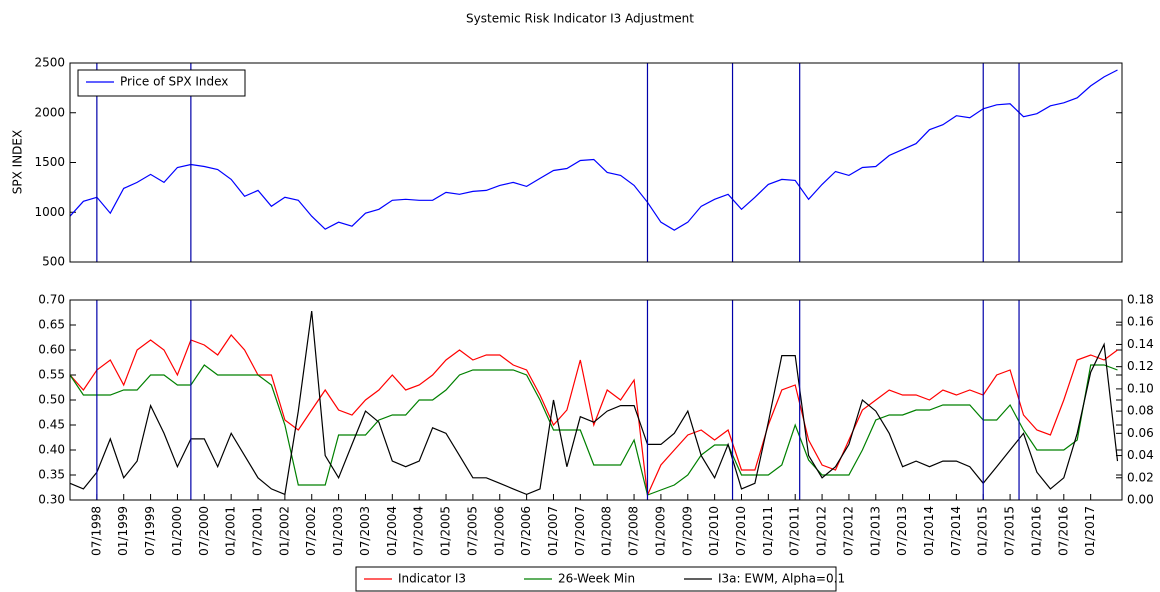 This screenshot has height=592, width=1160. What do you see at coordinates (580, 531) in the screenshot?
I see `x-tick-label: 07/2007` at bounding box center [580, 531].